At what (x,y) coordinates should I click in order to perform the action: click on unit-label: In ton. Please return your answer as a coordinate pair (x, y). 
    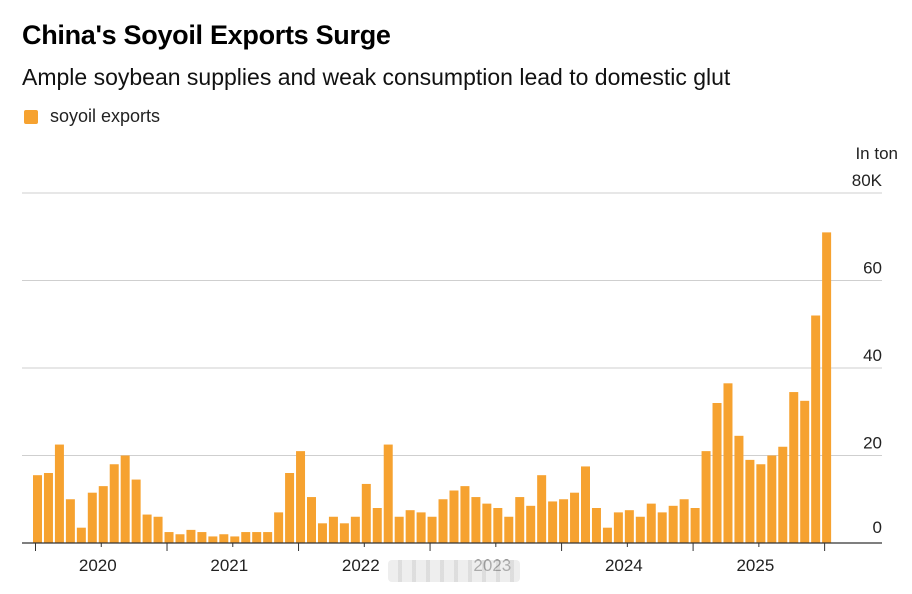
    Looking at the image, I should click on (876, 153).